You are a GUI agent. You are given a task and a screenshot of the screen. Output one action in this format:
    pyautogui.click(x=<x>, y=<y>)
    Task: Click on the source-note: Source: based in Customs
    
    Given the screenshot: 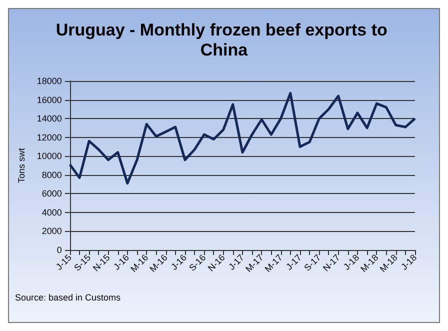 What is the action you would take?
    pyautogui.click(x=68, y=297)
    